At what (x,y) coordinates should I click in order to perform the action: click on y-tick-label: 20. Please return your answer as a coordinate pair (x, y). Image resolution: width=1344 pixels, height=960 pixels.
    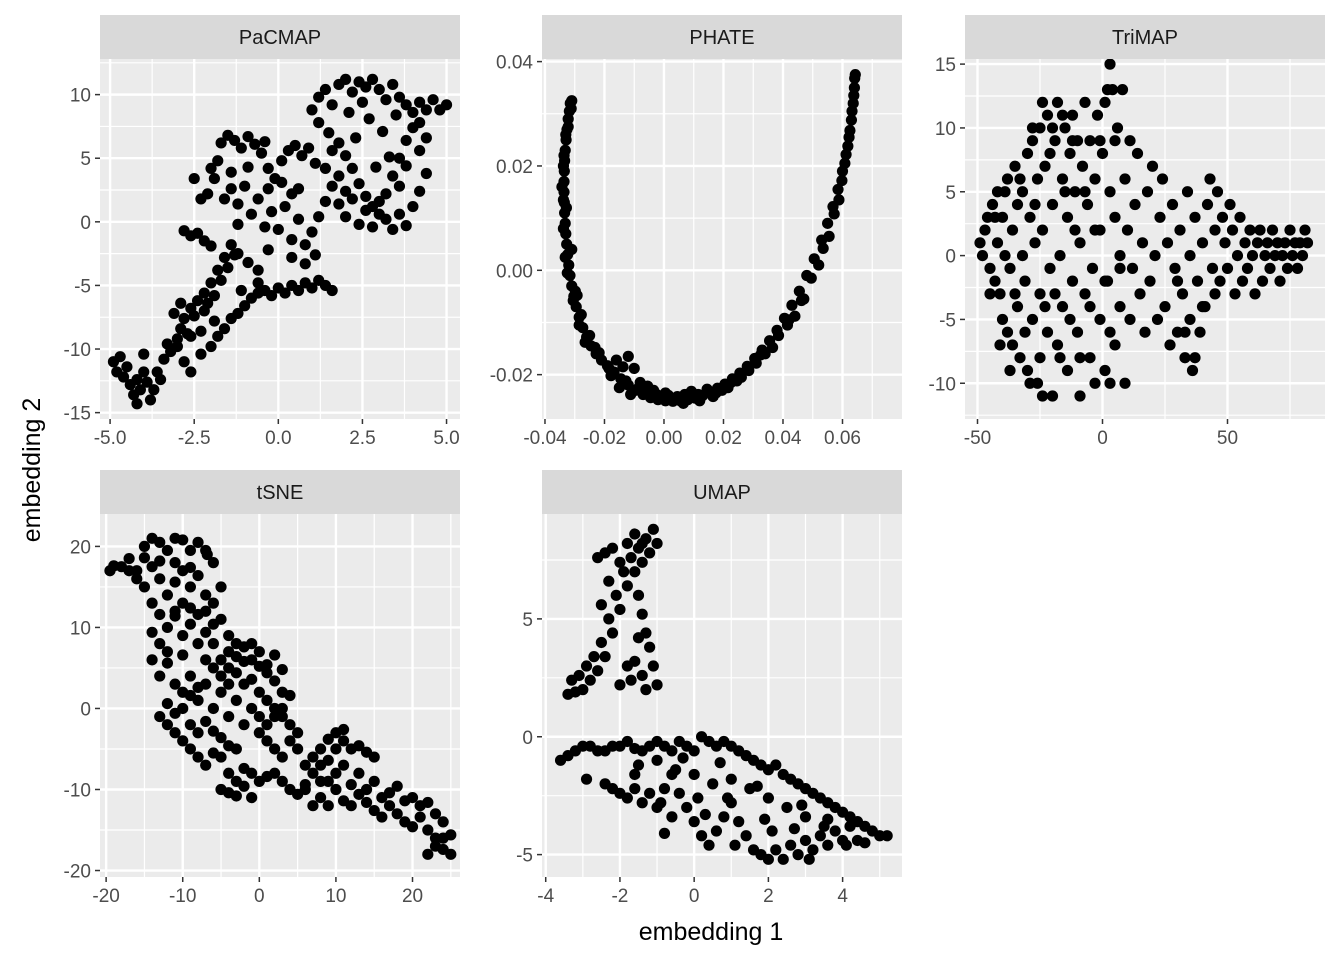
    Looking at the image, I should click on (80, 547).